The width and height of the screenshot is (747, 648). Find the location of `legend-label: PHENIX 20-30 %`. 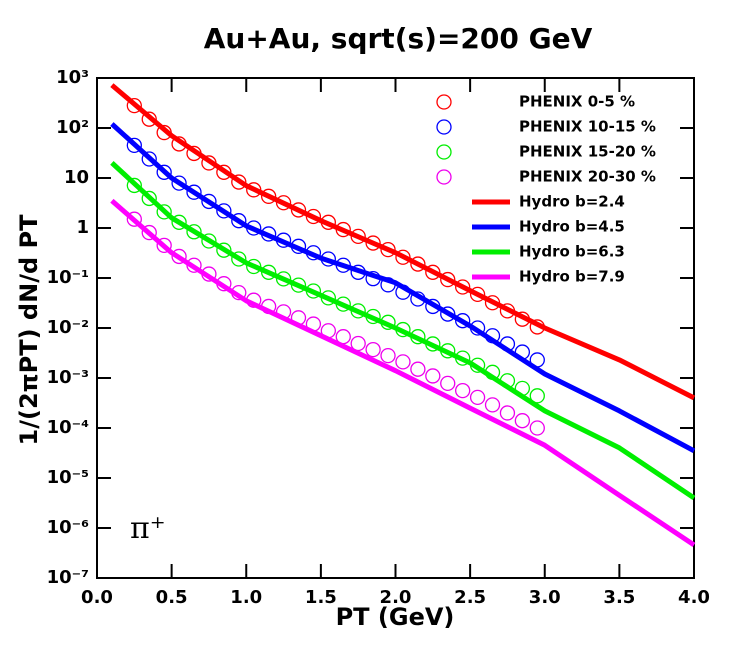

legend-label: PHENIX 20-30 % is located at coordinates (587, 177).